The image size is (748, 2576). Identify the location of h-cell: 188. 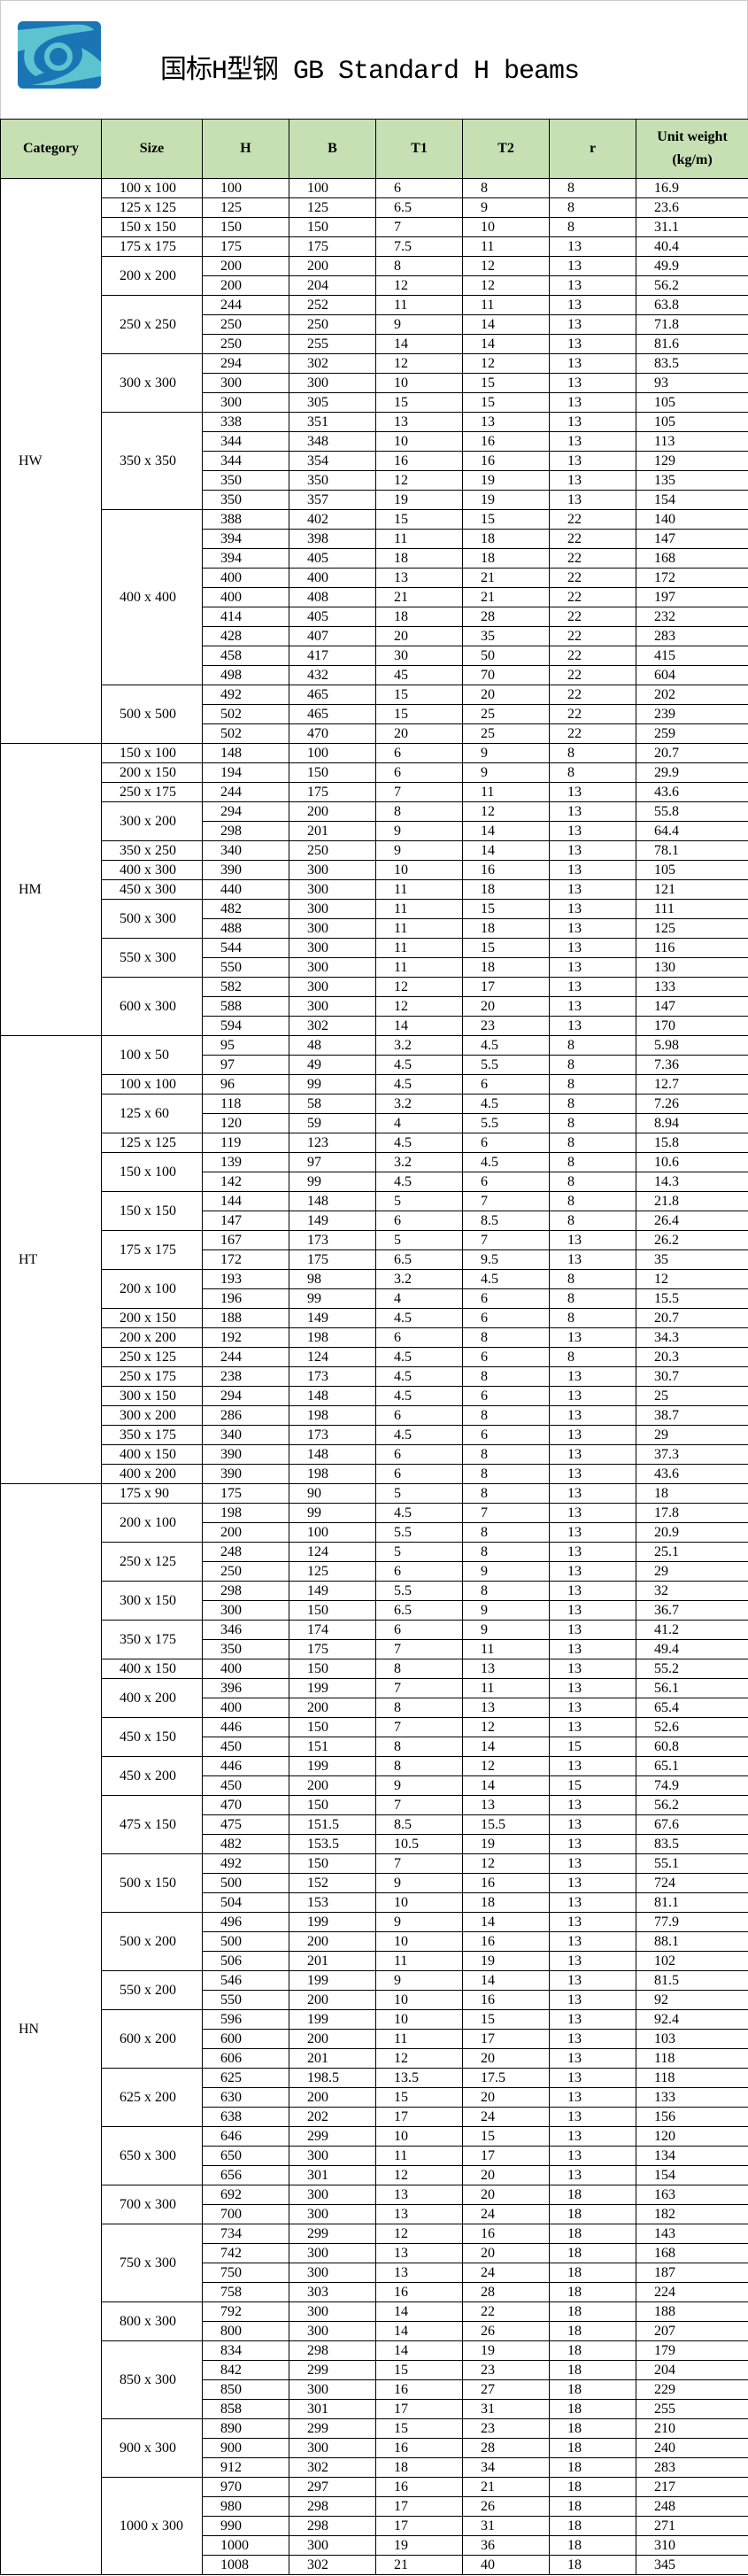
(245, 1318).